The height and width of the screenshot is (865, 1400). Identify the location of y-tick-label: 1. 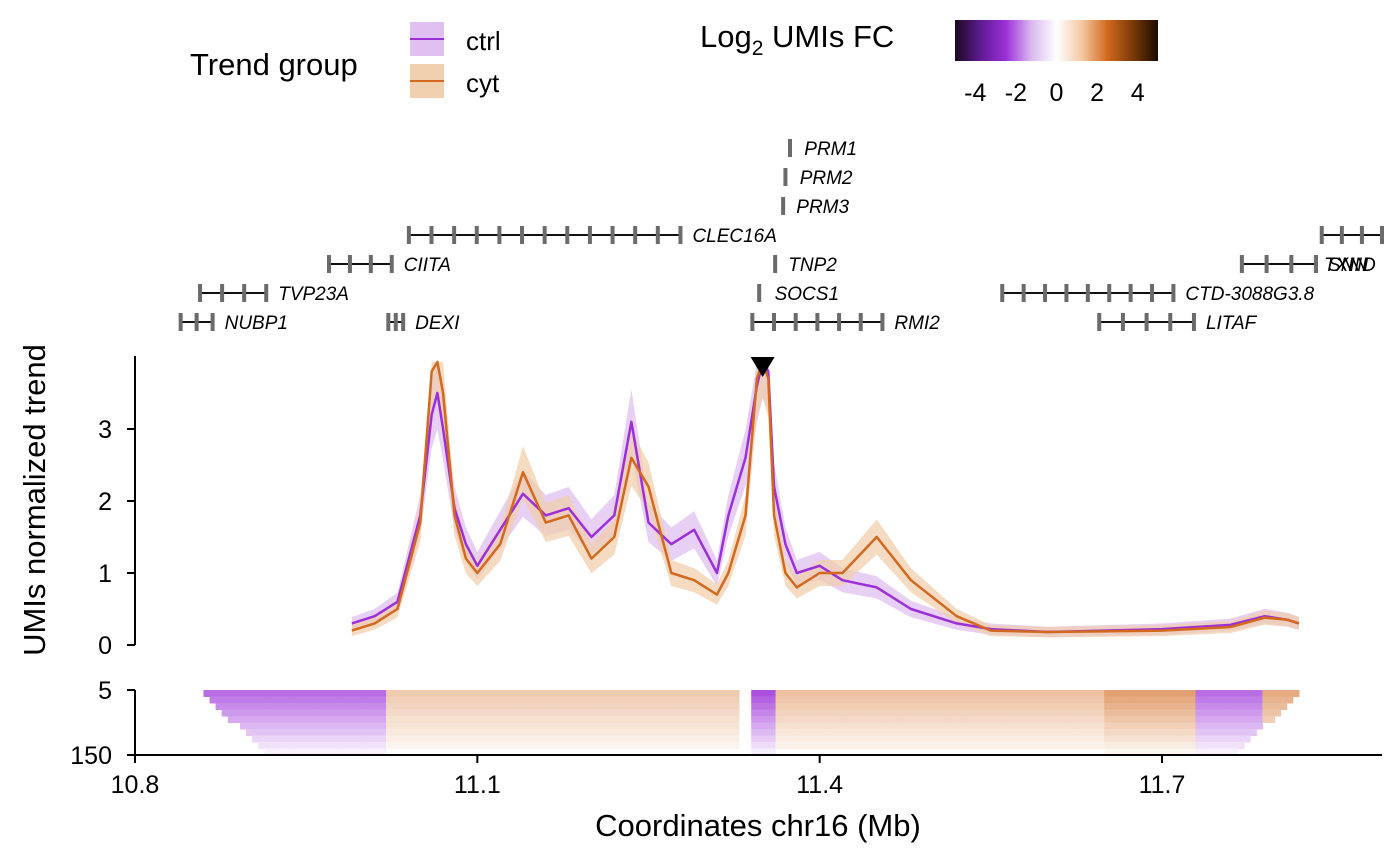
(105, 574).